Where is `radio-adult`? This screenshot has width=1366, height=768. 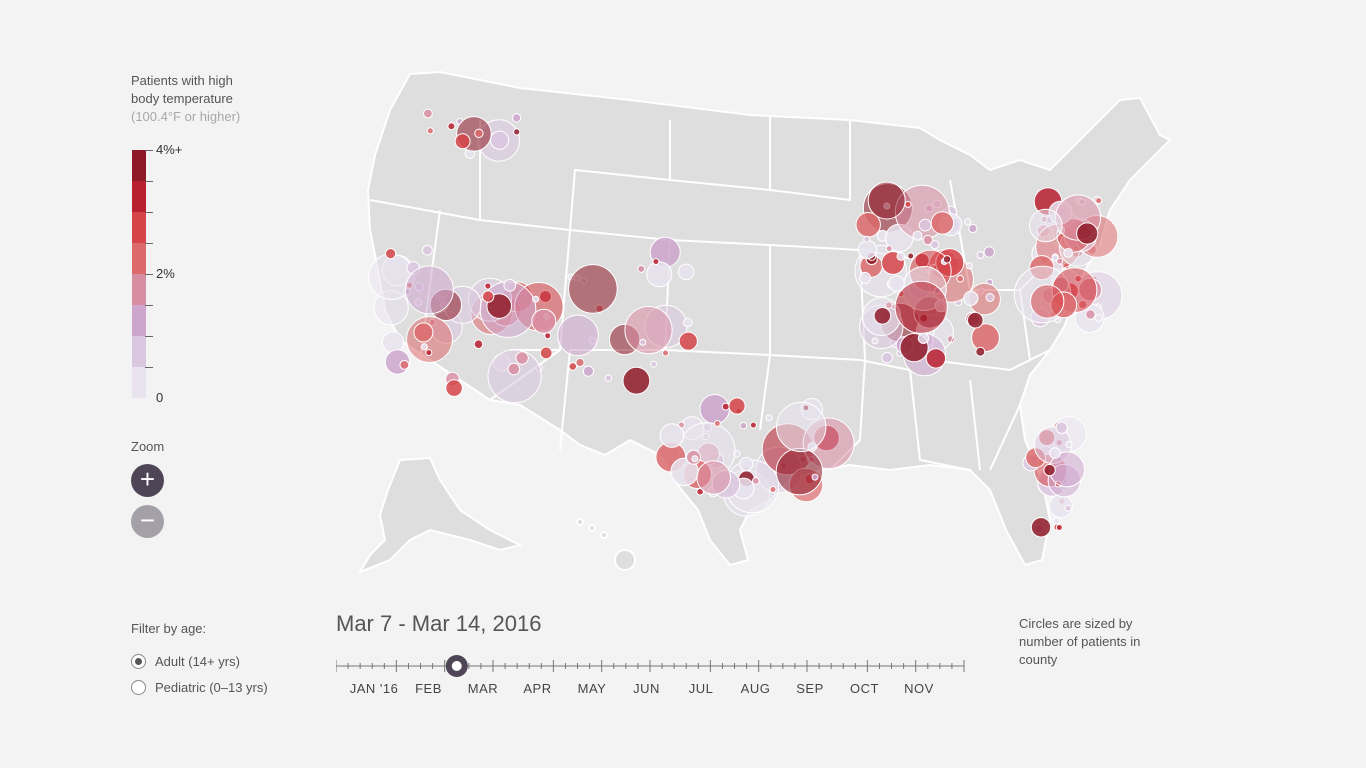
radio-adult is located at coordinates (138, 661).